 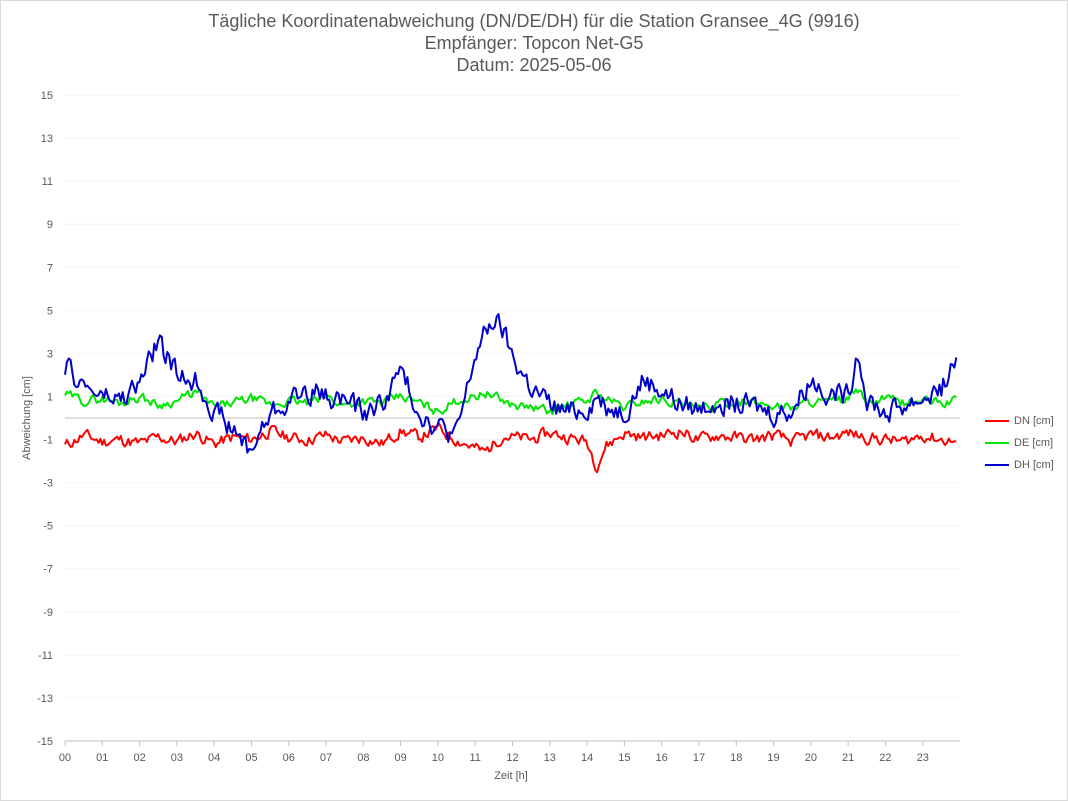 What do you see at coordinates (401, 758) in the screenshot?
I see `x-tick-label: 09` at bounding box center [401, 758].